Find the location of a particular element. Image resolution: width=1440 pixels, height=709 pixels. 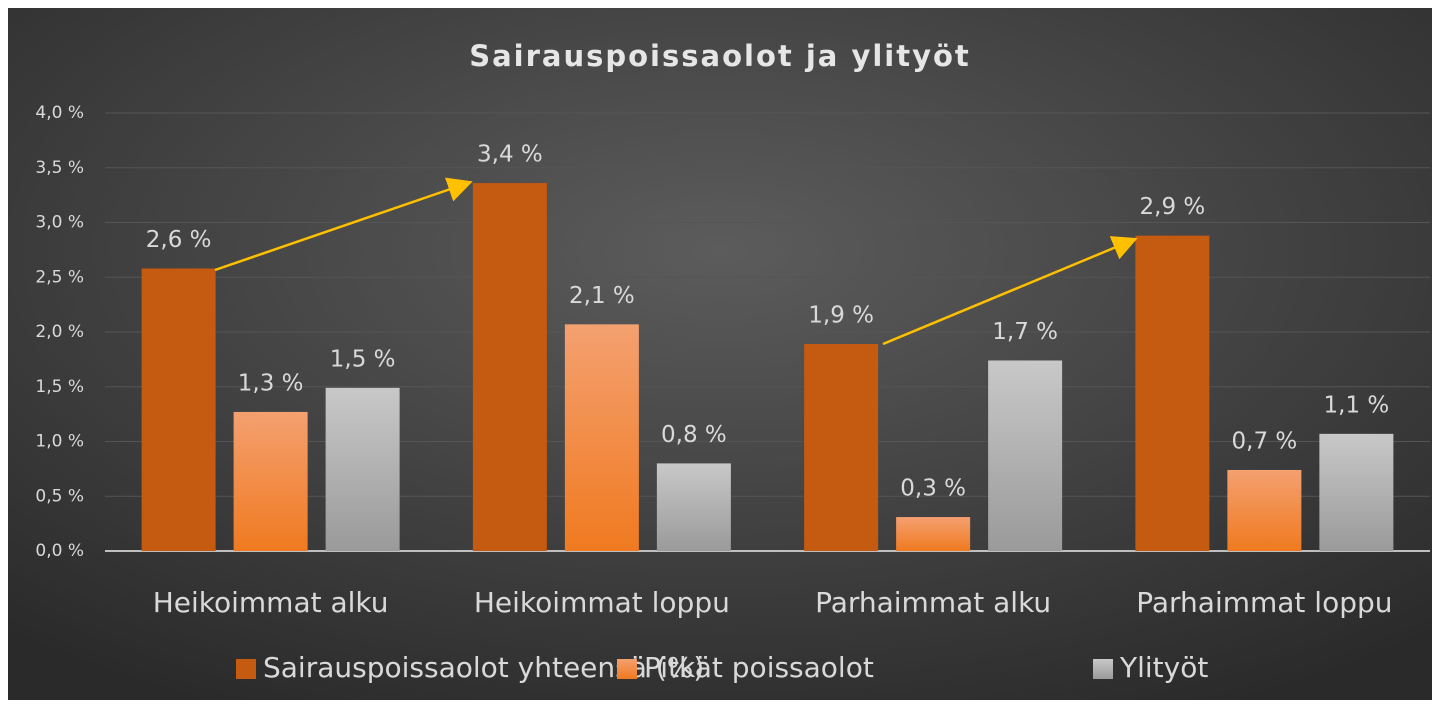

y-tick-label: 2,5 % is located at coordinates (59, 277).